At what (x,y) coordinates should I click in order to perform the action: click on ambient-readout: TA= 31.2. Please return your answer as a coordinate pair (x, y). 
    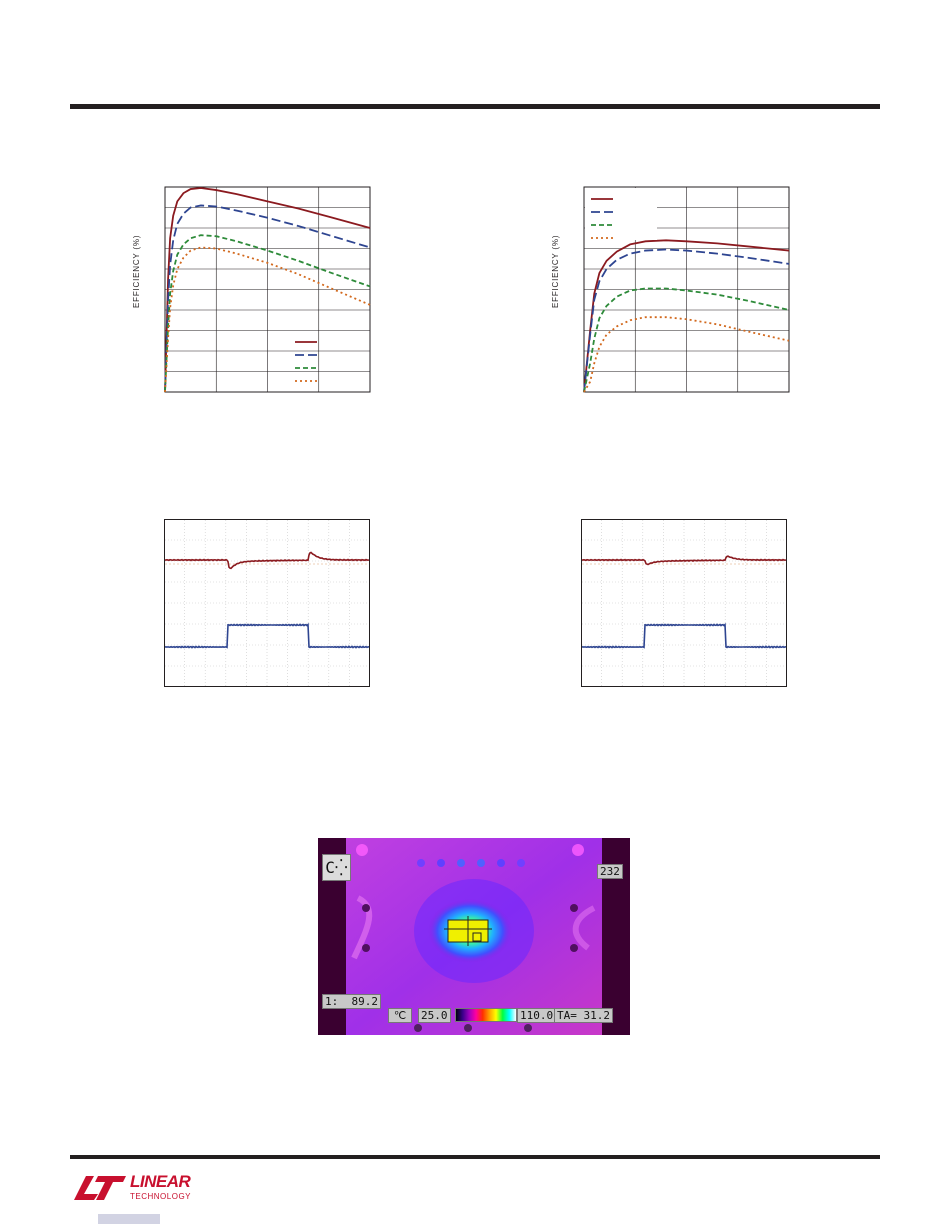
    Looking at the image, I should click on (583, 1015).